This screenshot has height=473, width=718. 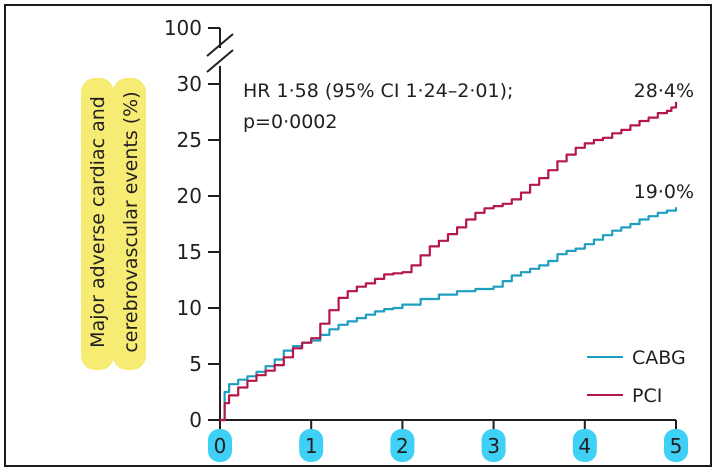 I want to click on x-tick-label-4: 4, so click(x=584, y=446).